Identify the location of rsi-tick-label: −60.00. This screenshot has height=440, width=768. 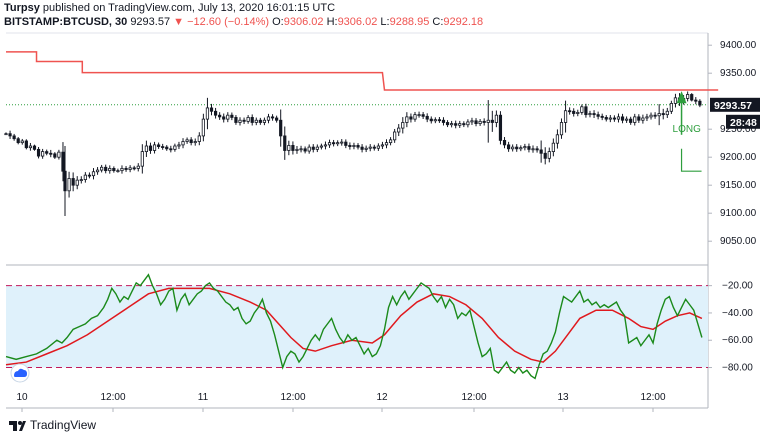
(737, 340).